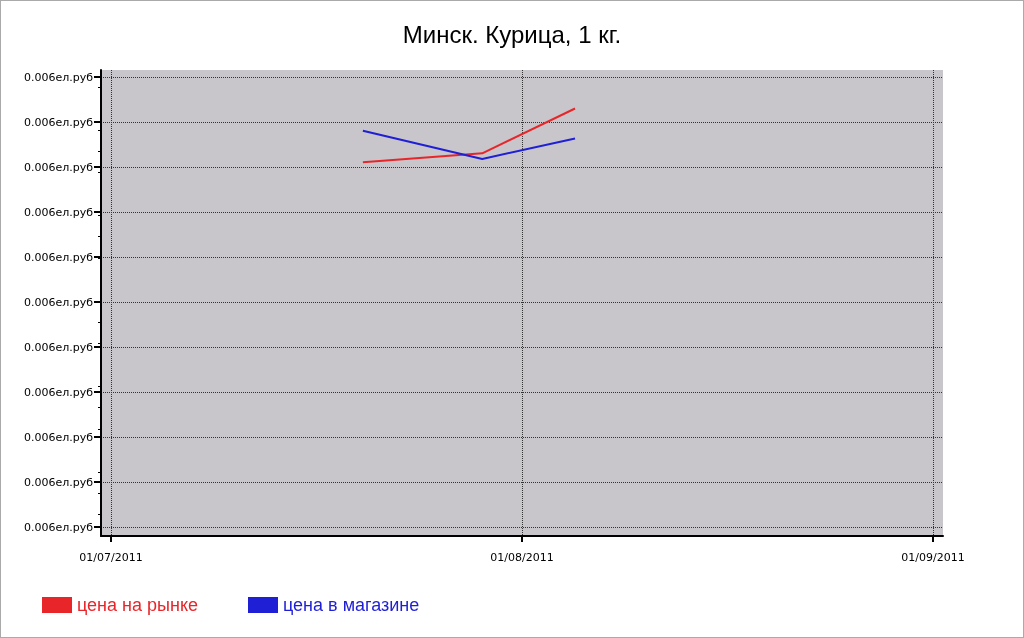 This screenshot has height=638, width=1024. What do you see at coordinates (512, 34) in the screenshot?
I see `chart-title: Минск. Курица, 1 кг.` at bounding box center [512, 34].